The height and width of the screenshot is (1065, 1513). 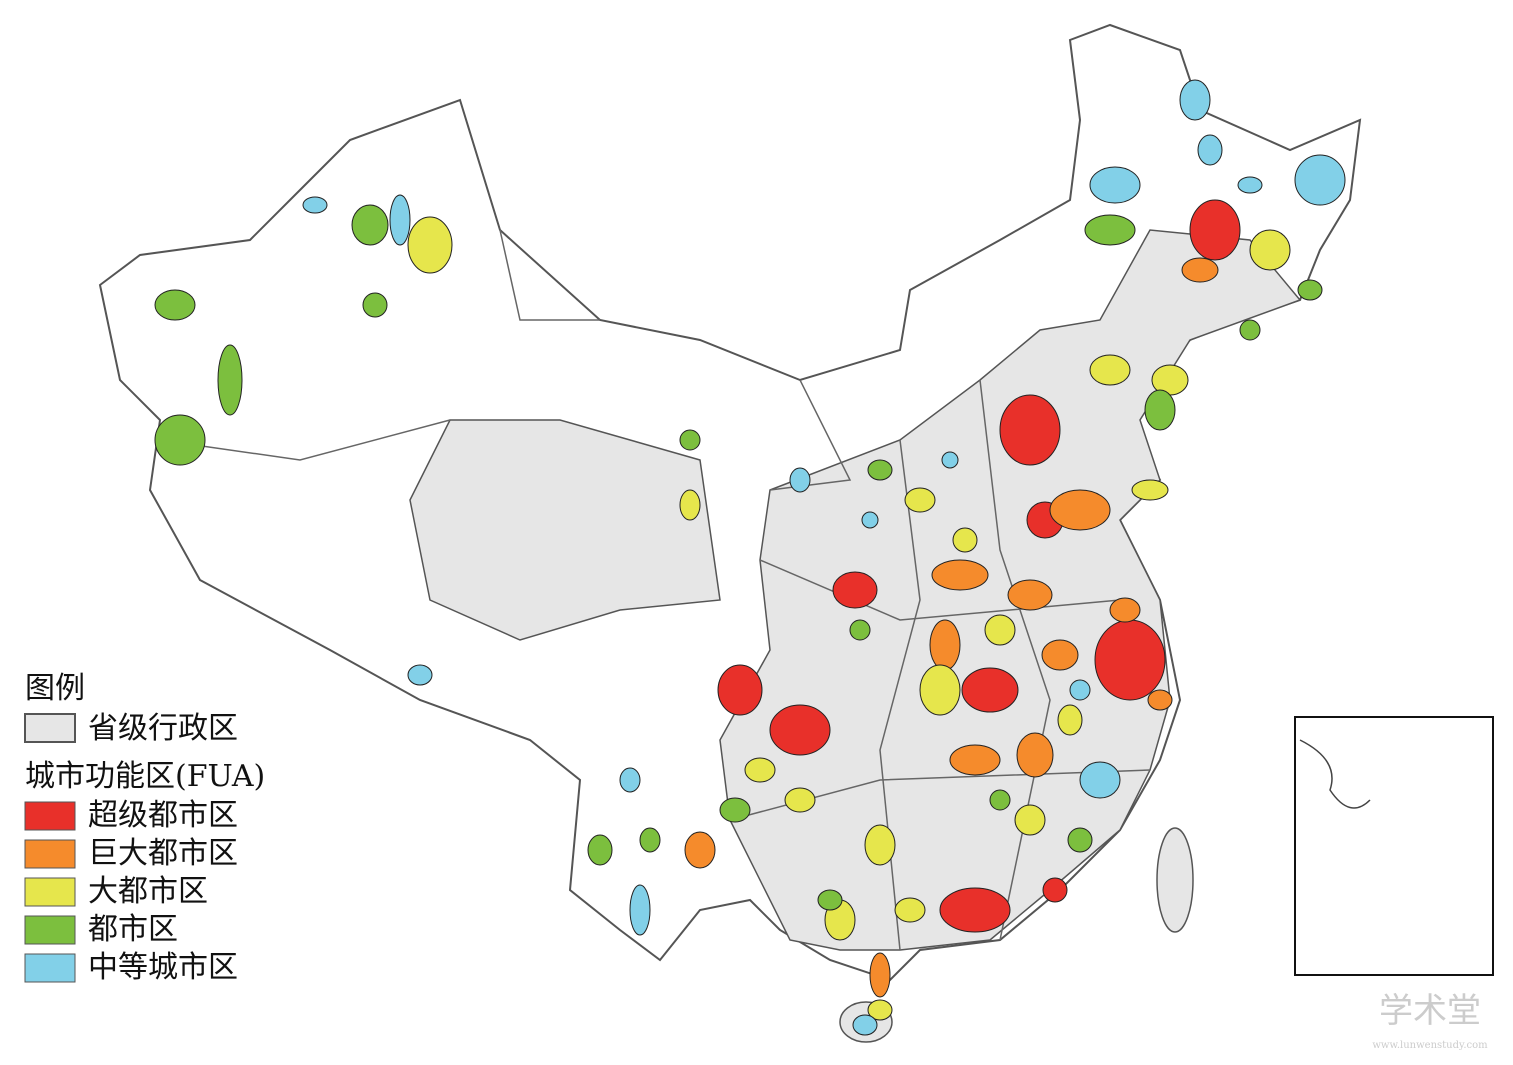 I want to click on legend-label: 超级都市区, so click(x=163, y=815).